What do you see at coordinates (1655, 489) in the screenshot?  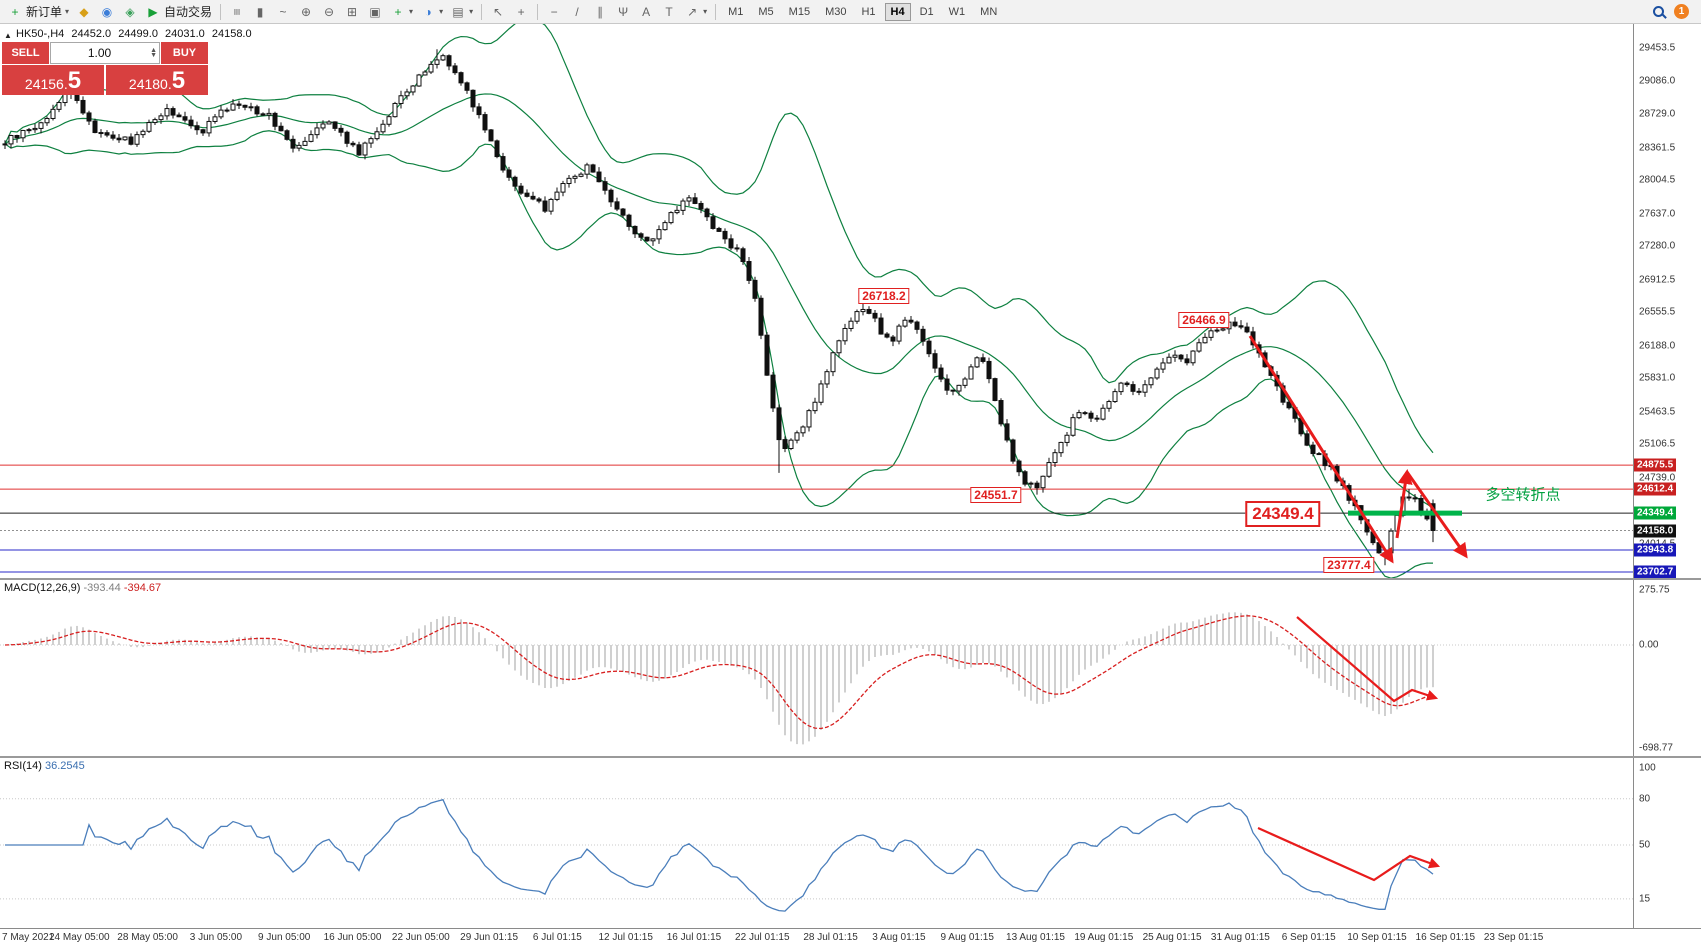 I see `price-level-label: 24612.4` at bounding box center [1655, 489].